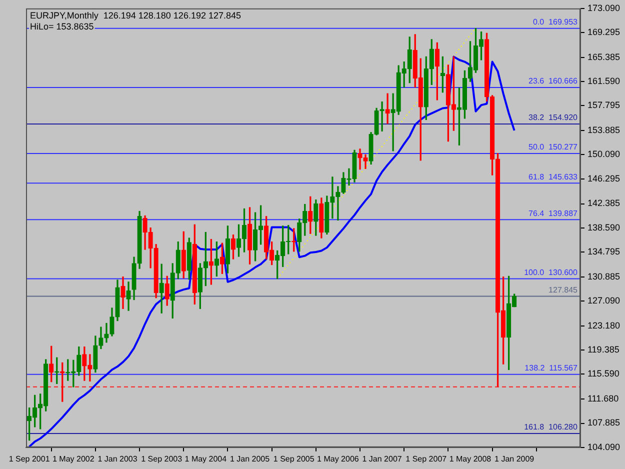 The image size is (625, 469). I want to click on x-tick-label: 1 Sep 2003, so click(162, 459).